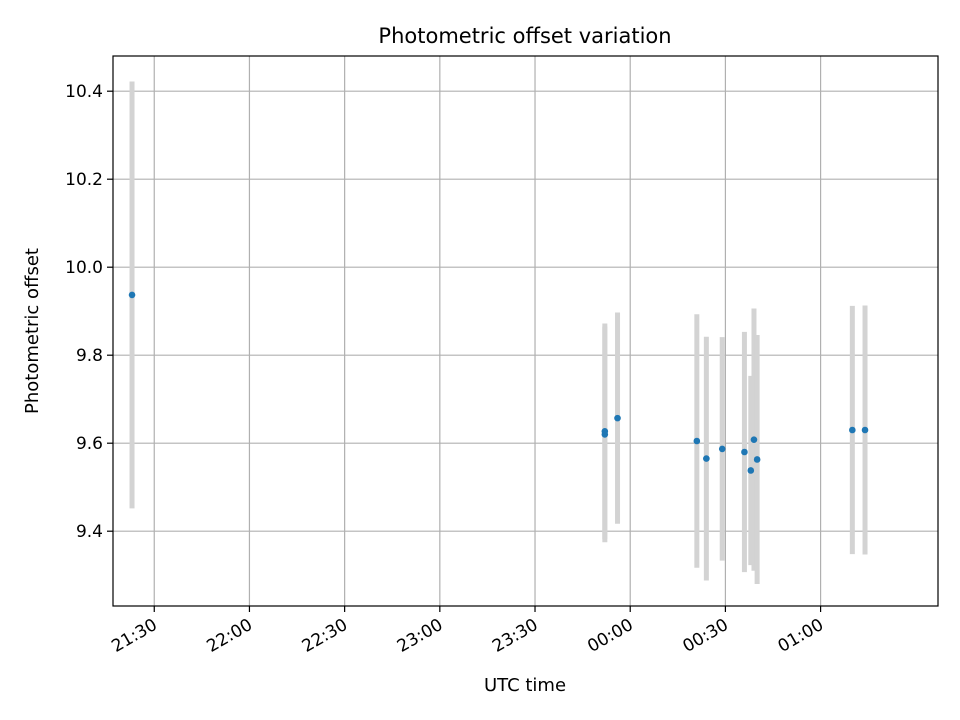 This screenshot has width=960, height=720. Describe the element at coordinates (89, 312) in the screenshot. I see `y-axis-ticks: 9.4 9.6 9.8 10.0 10.2 10.4` at that location.